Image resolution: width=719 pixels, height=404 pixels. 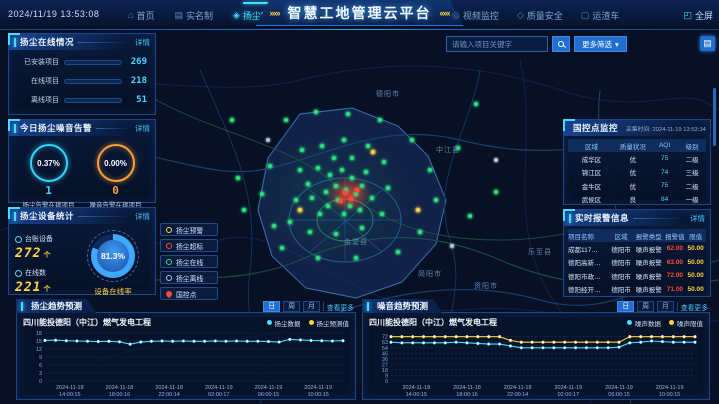 What do you see at coordinates (283, 323) in the screenshot?
I see `legend-dust-data: 扬尘数据` at bounding box center [283, 323].